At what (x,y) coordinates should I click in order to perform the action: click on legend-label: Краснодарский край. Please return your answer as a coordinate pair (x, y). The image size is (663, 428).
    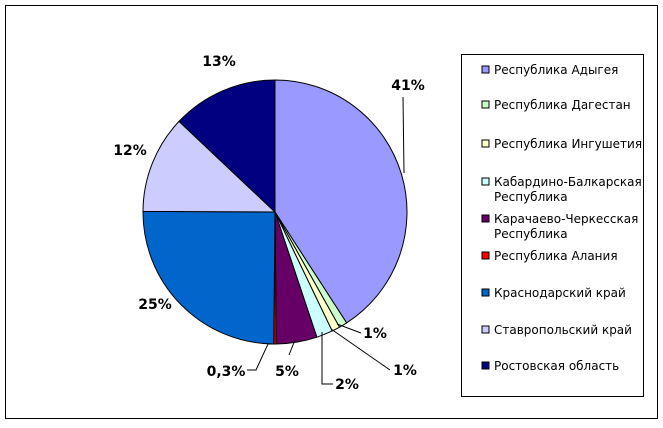
    Looking at the image, I should click on (560, 293).